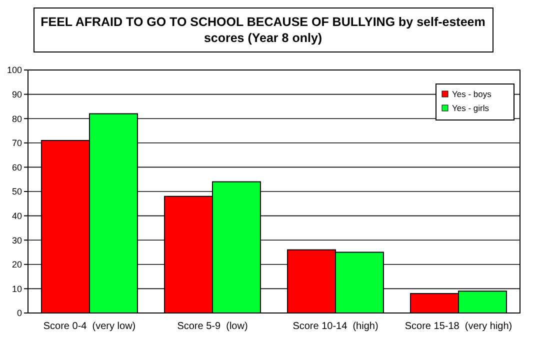 The height and width of the screenshot is (343, 535). Describe the element at coordinates (212, 326) in the screenshot. I see `x-tick-label: Score 5-9 (low)` at that location.